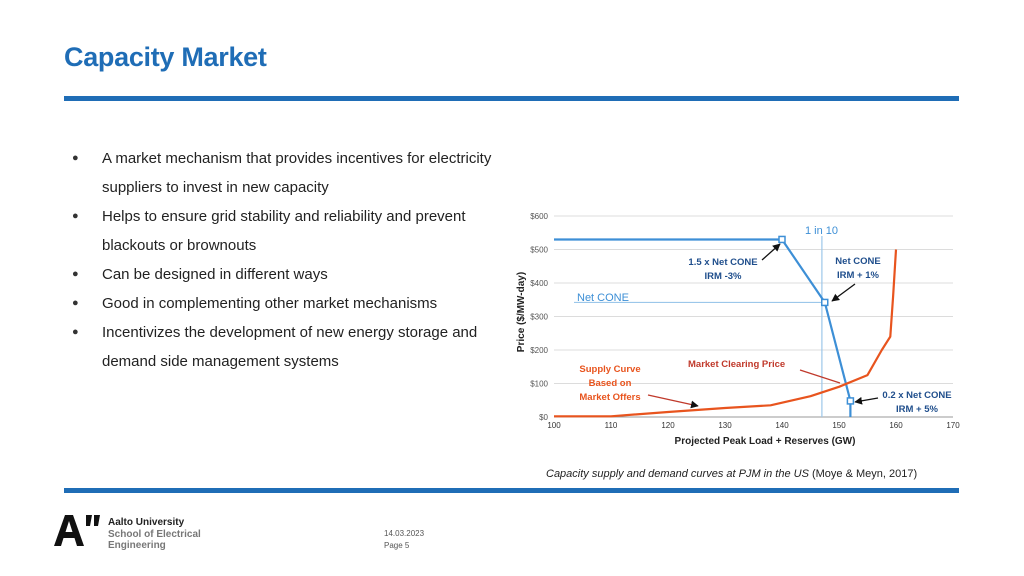 The width and height of the screenshot is (1024, 576). I want to click on annotation-0-2x-net-cone: 0.2 x Net CONE, so click(916, 395).